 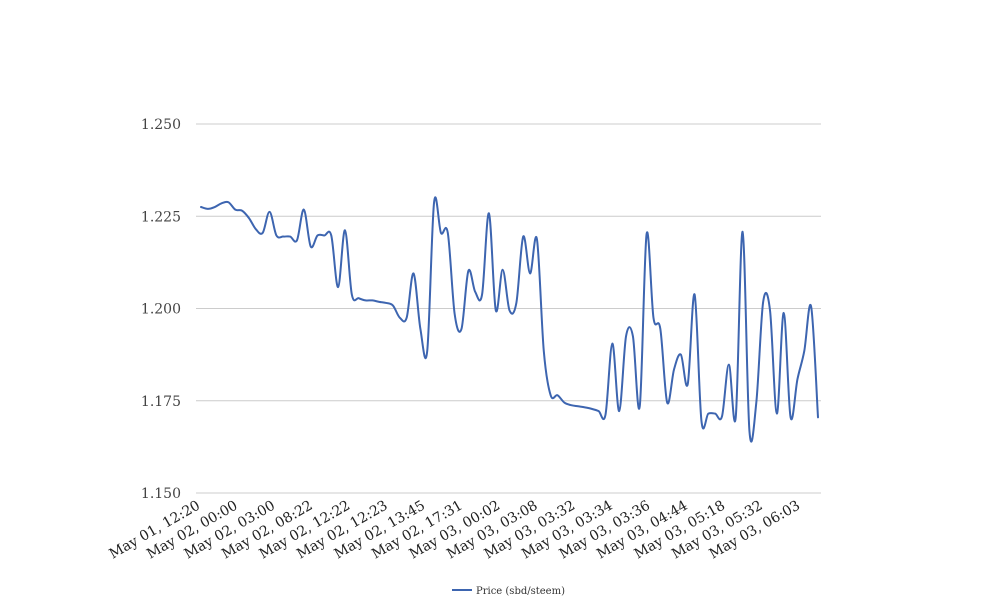 I want to click on y-tick-label: 1.175, so click(x=161, y=402).